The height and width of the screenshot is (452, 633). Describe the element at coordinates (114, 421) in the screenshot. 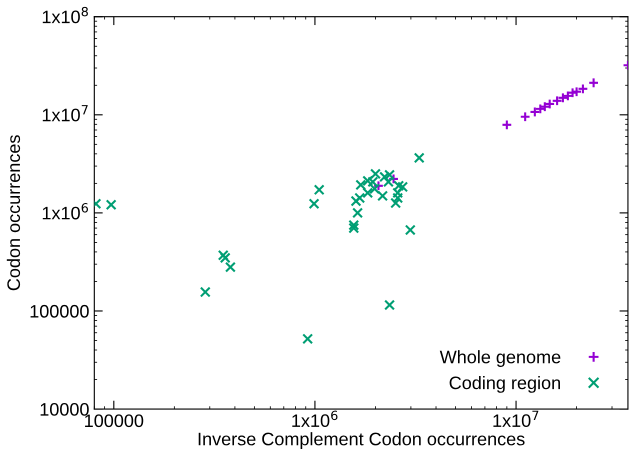

I see `x-tick-label: 100000` at that location.